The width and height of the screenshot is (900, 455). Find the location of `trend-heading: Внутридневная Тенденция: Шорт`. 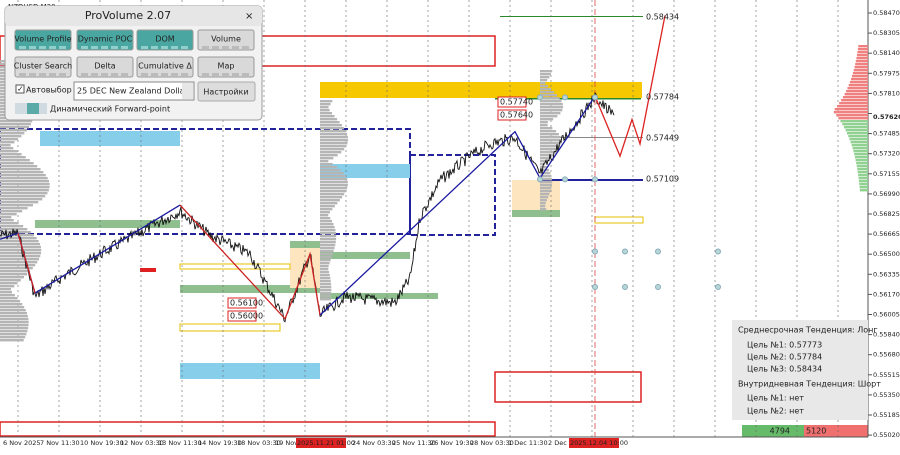

trend-heading: Внутридневная Тенденция: Шорт is located at coordinates (809, 384).